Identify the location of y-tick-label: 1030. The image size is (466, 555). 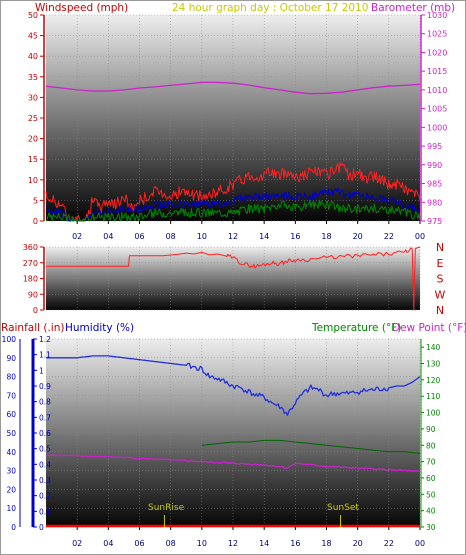
(437, 15).